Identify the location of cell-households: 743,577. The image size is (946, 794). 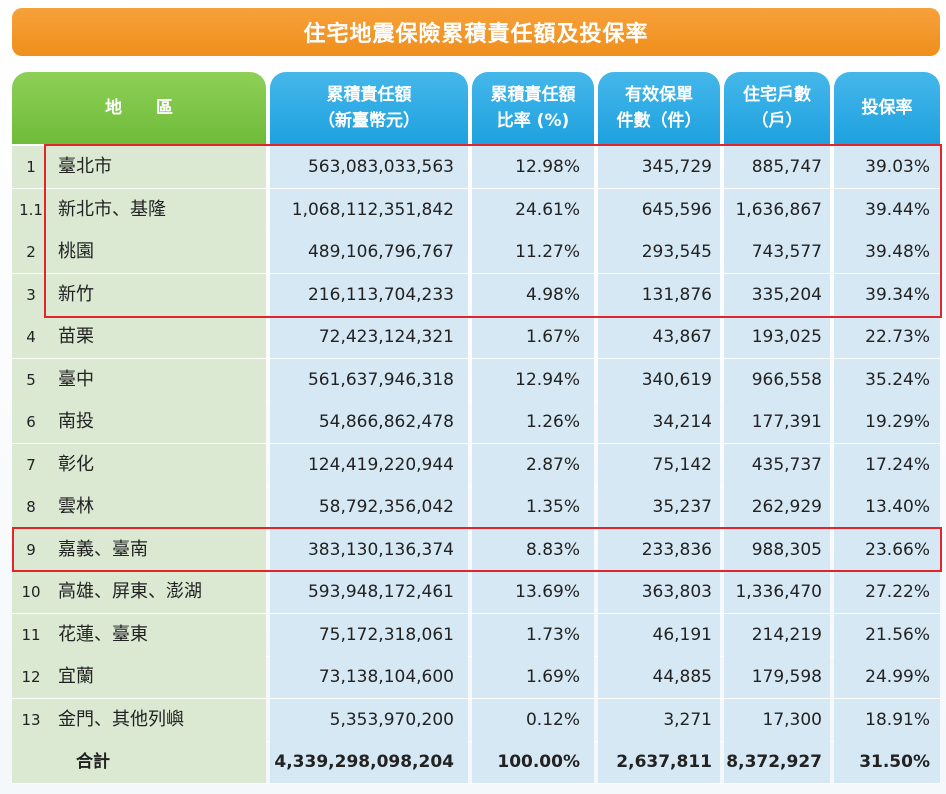
(777, 252).